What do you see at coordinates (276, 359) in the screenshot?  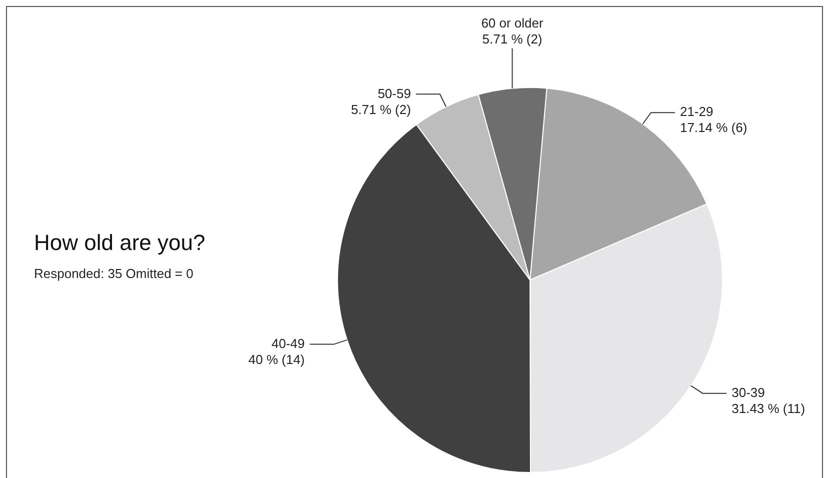 I see `data-label: 40 % (14)` at bounding box center [276, 359].